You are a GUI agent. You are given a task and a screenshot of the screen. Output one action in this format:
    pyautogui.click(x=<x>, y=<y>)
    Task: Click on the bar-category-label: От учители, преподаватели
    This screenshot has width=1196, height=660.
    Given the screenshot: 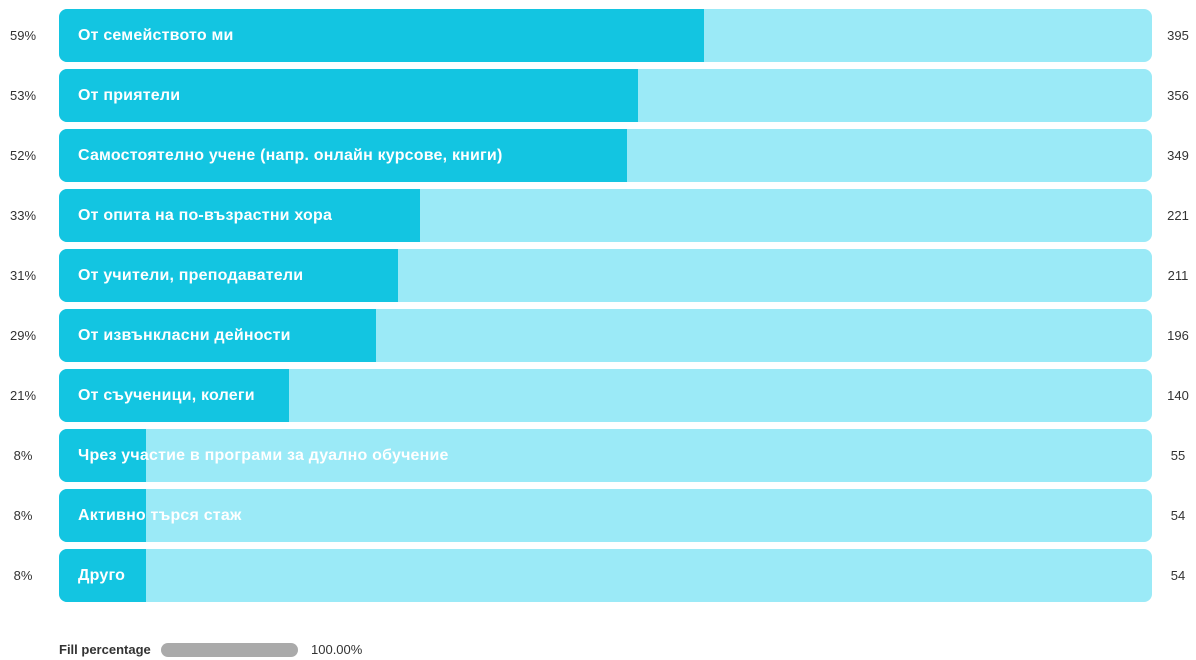 What is the action you would take?
    pyautogui.click(x=191, y=275)
    